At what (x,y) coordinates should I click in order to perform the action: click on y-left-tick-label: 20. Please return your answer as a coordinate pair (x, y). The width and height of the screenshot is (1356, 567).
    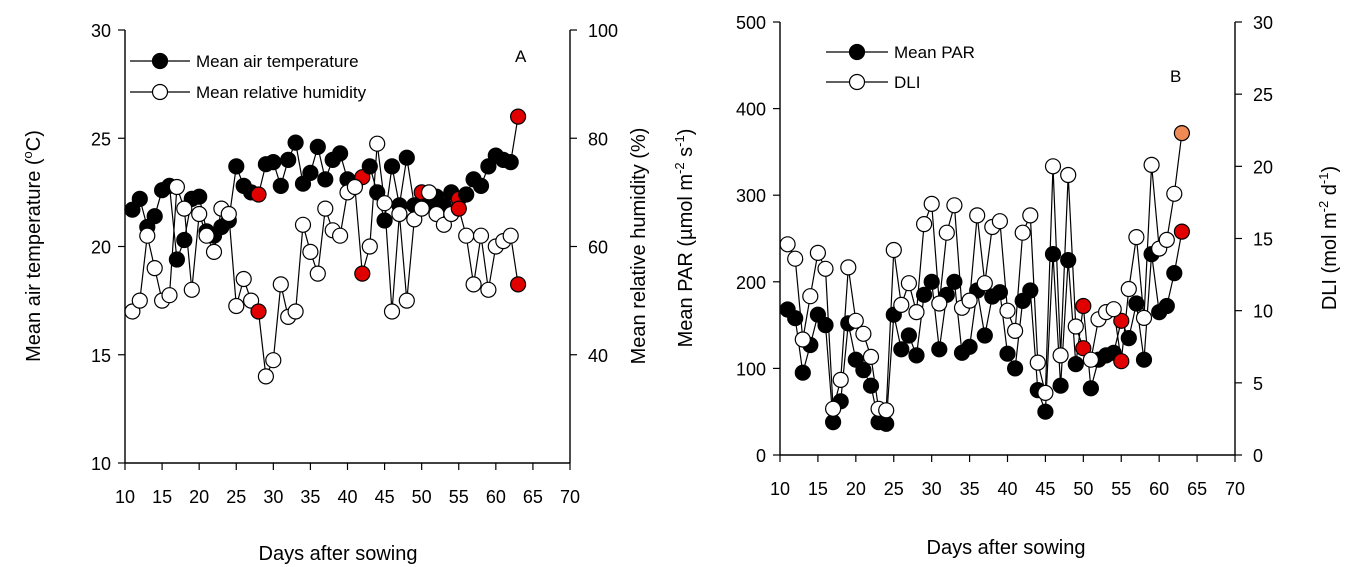
    Looking at the image, I should click on (101, 248).